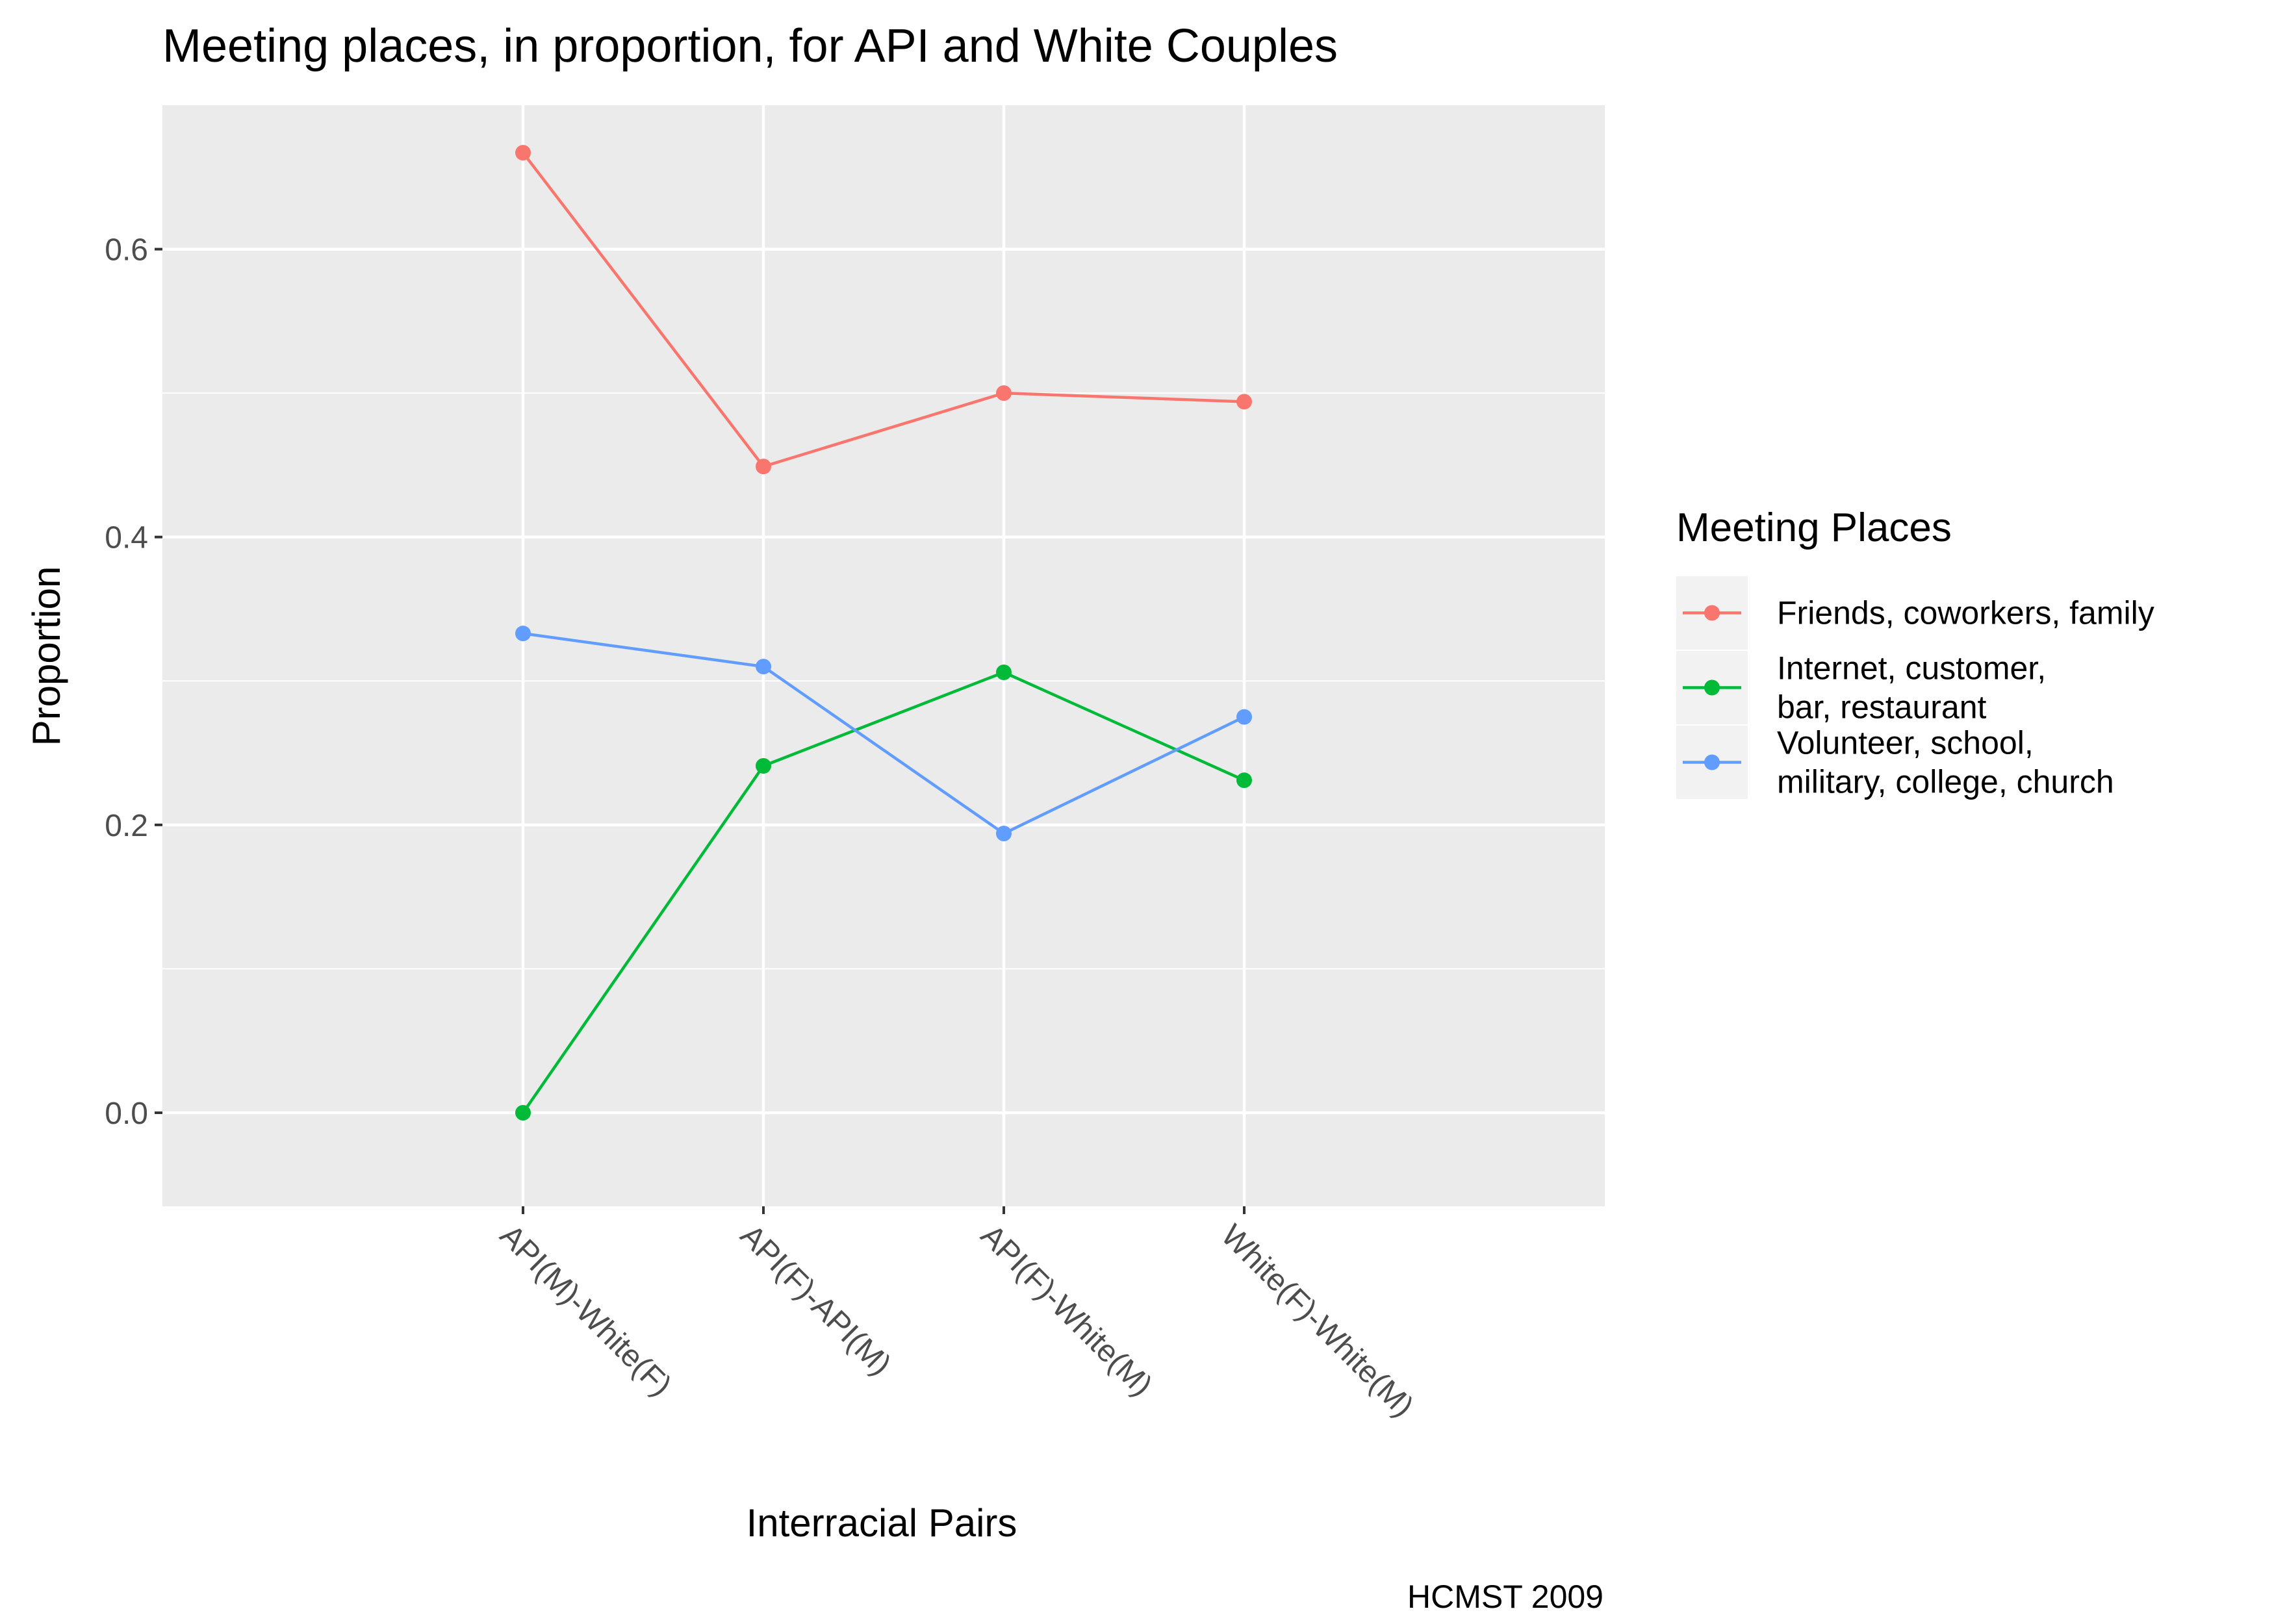  Describe the element at coordinates (1911, 668) in the screenshot. I see `legend-label: Internet, customer,` at that location.